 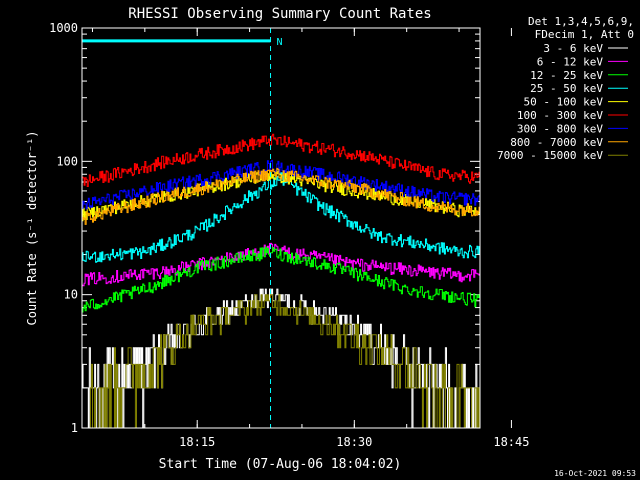 What do you see at coordinates (32, 227) in the screenshot?
I see `y-axis-label: Count Rate (s⁻¹ detector⁻¹)` at bounding box center [32, 227].